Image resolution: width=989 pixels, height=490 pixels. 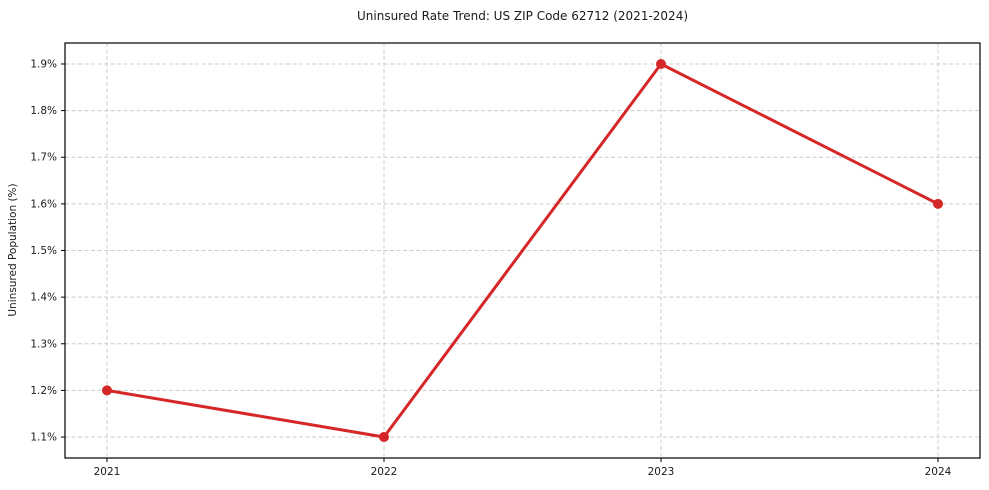 I want to click on y-axis-tick-label: 1.9%, so click(x=43, y=64).